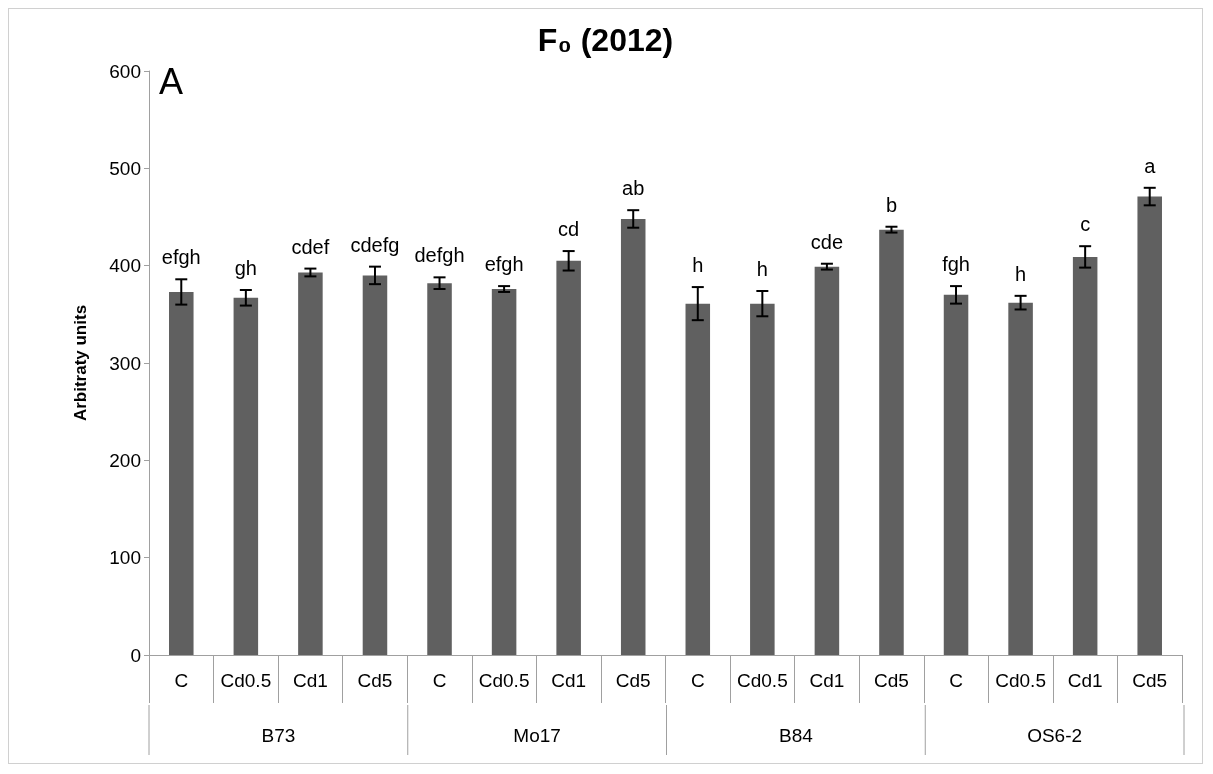 This screenshot has width=1213, height=774. What do you see at coordinates (171, 81) in the screenshot?
I see `annotation: A` at bounding box center [171, 81].